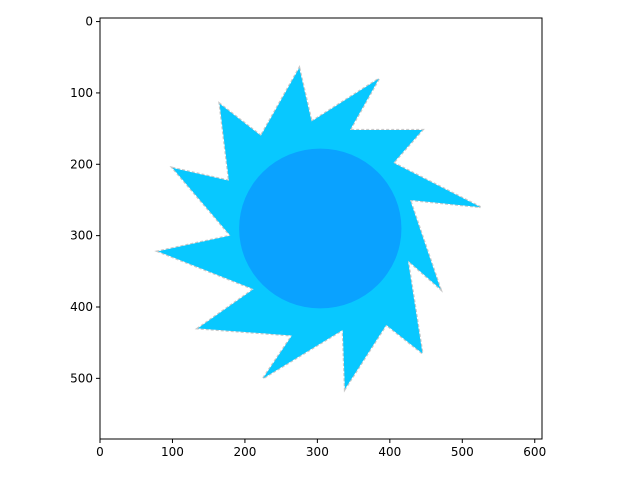 This screenshot has width=640, height=480. What do you see at coordinates (534, 452) in the screenshot?
I see `x-tick-label: 600` at bounding box center [534, 452].